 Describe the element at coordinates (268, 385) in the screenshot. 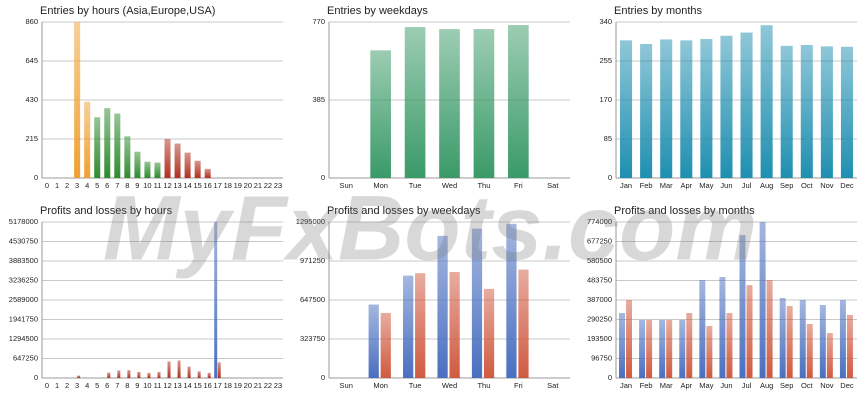

I see `x-tick-label: 22` at that location.